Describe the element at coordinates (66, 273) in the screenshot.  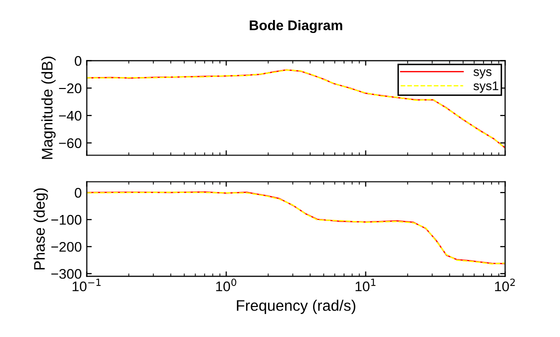
I see `y-tick-label: −300` at that location.